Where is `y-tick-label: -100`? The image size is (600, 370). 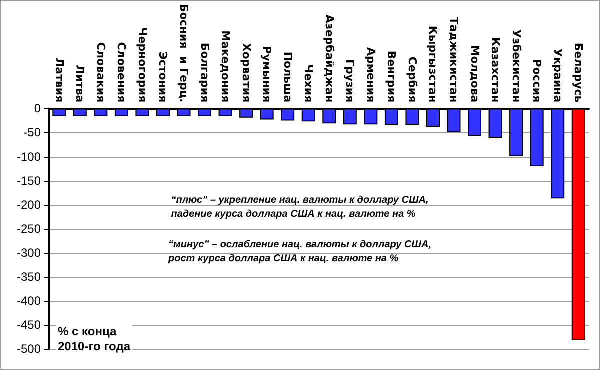
y-tick-label: -100 is located at coordinates (29, 157).